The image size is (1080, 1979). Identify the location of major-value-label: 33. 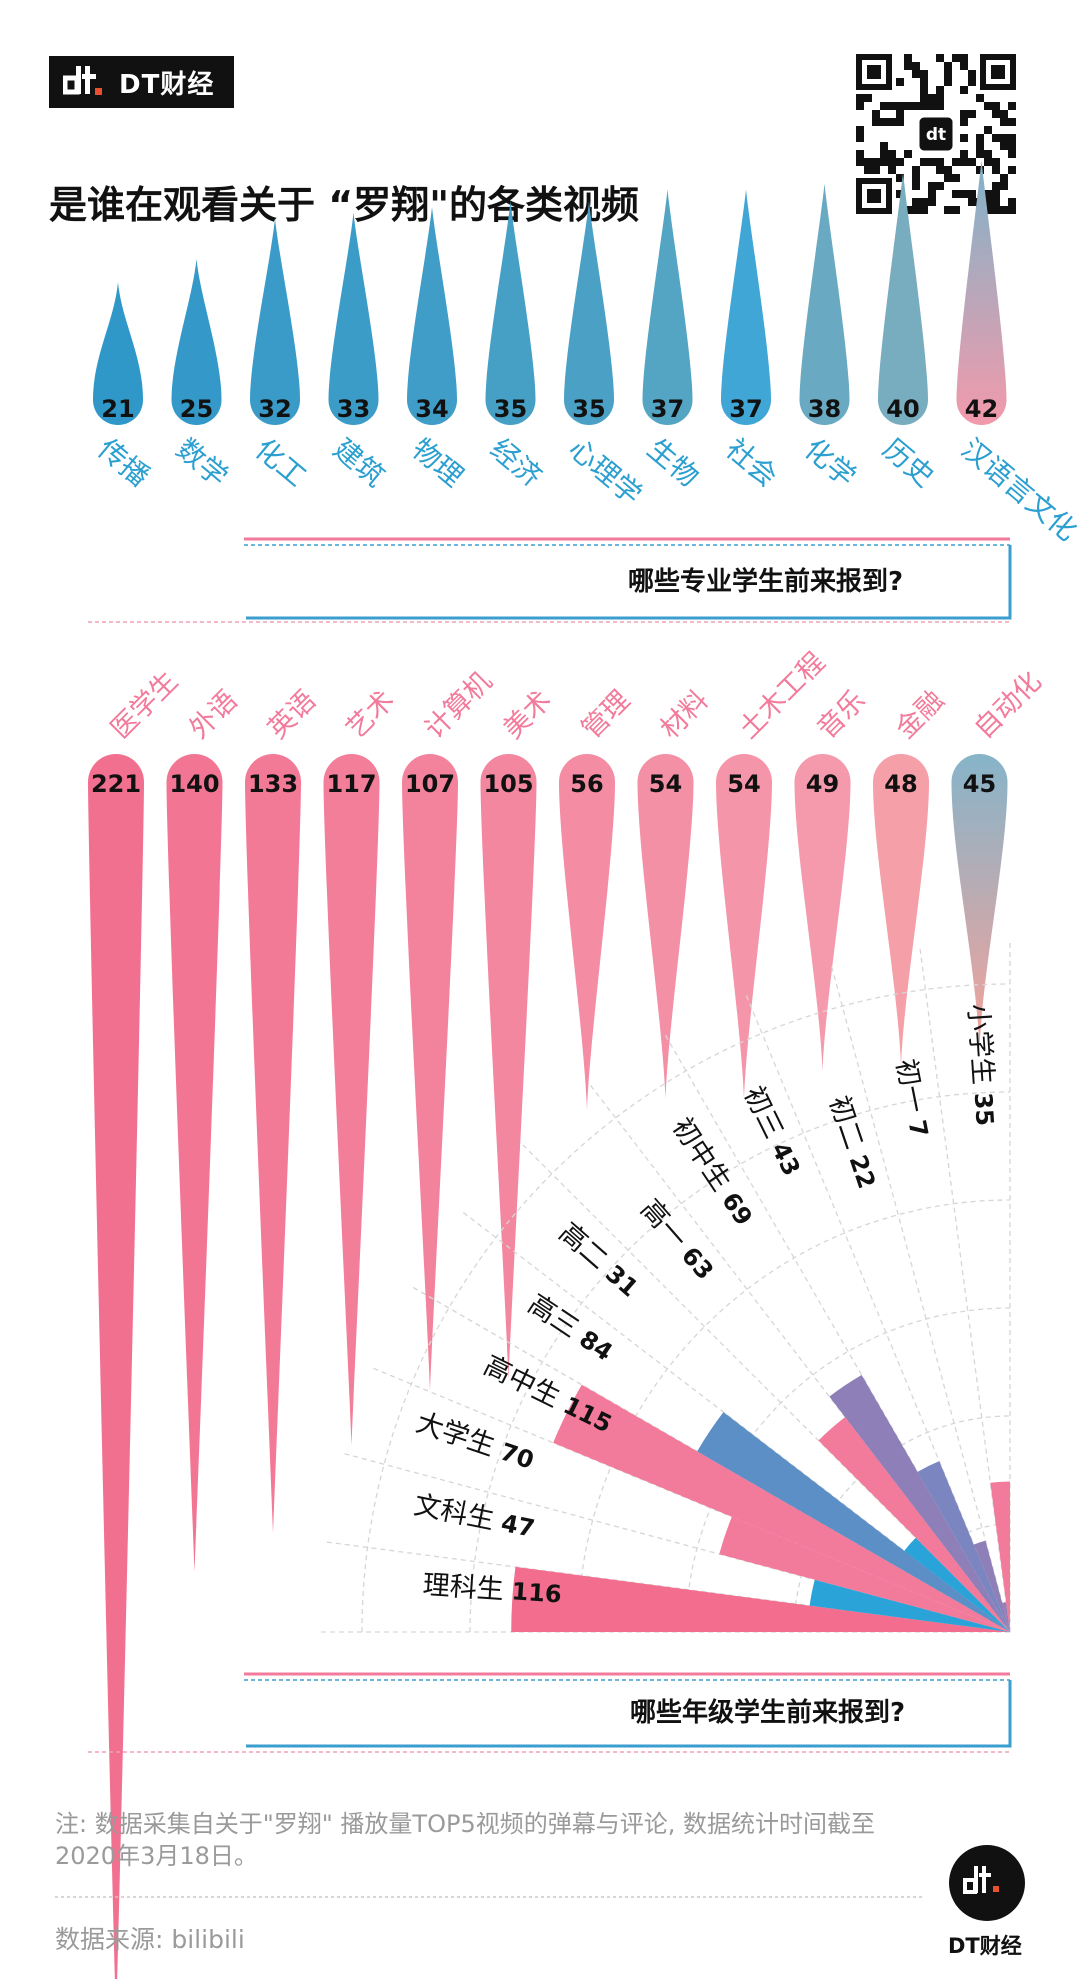
(353, 409).